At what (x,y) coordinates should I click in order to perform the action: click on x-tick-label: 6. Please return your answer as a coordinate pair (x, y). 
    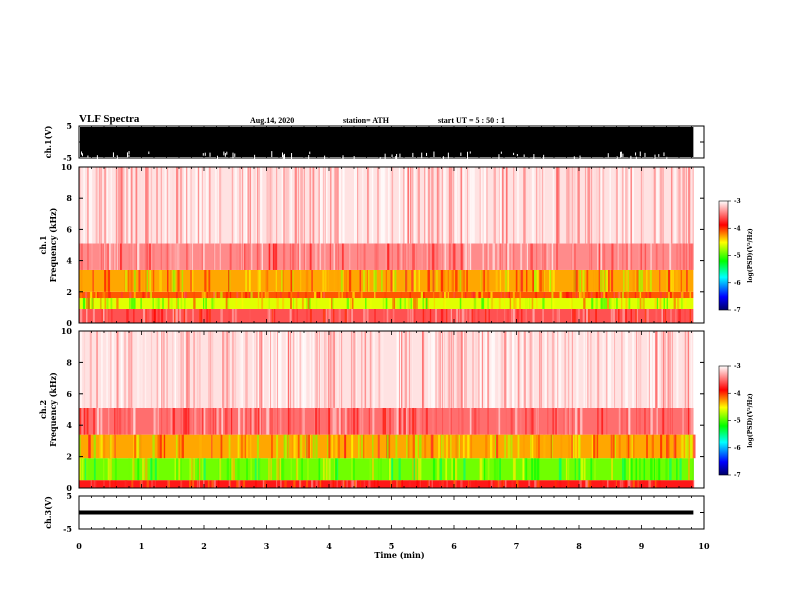
    Looking at the image, I should click on (454, 546).